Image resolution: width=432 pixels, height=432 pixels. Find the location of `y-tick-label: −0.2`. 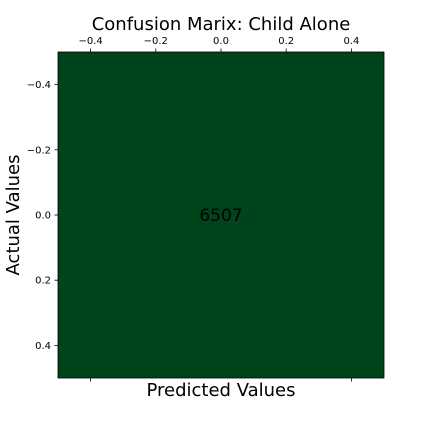

y-tick-label: −0.2 is located at coordinates (39, 150).